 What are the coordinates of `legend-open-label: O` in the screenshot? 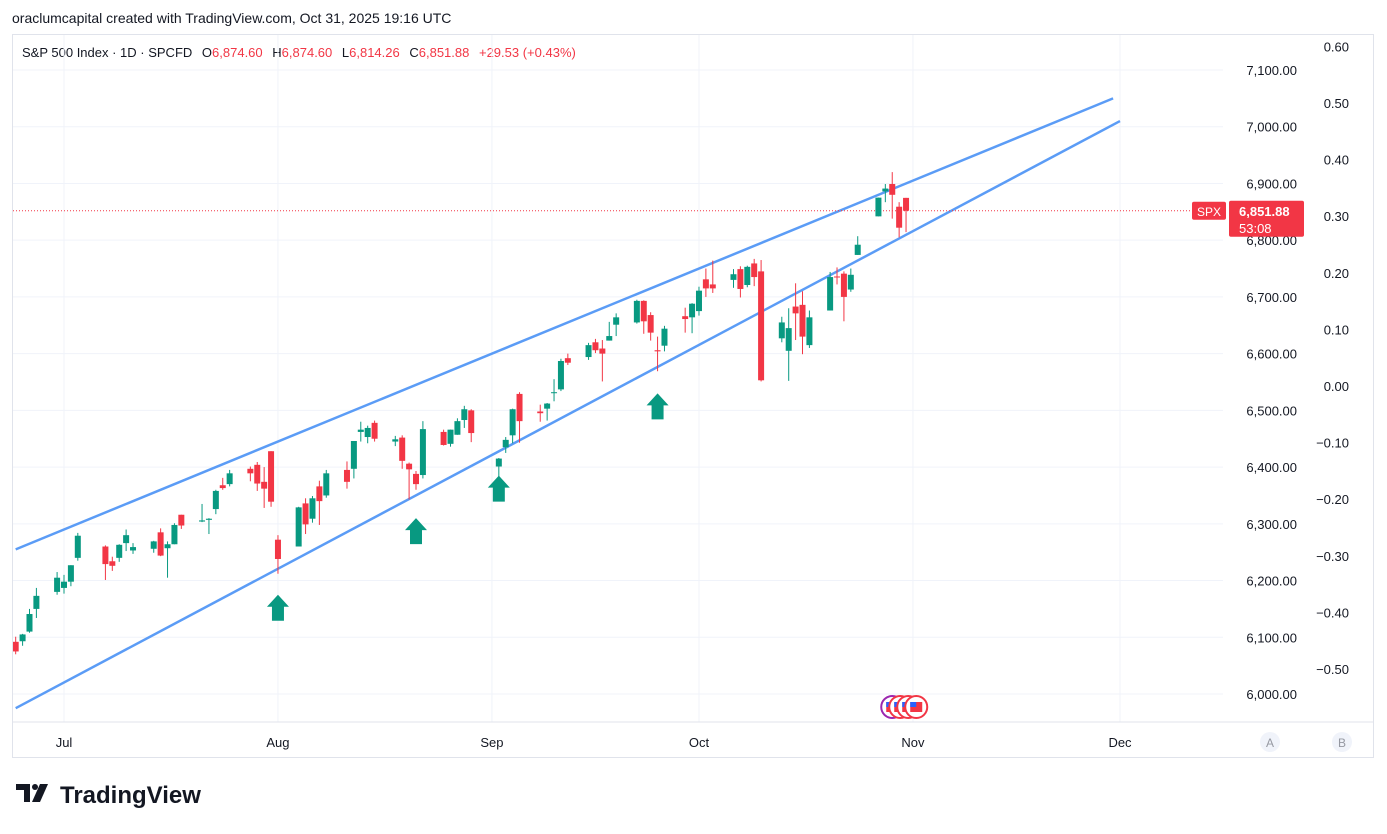 It's located at (207, 52).